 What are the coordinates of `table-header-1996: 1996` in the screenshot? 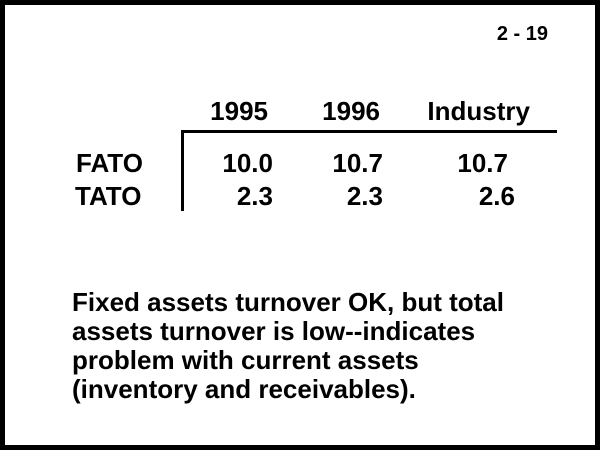 It's located at (351, 111).